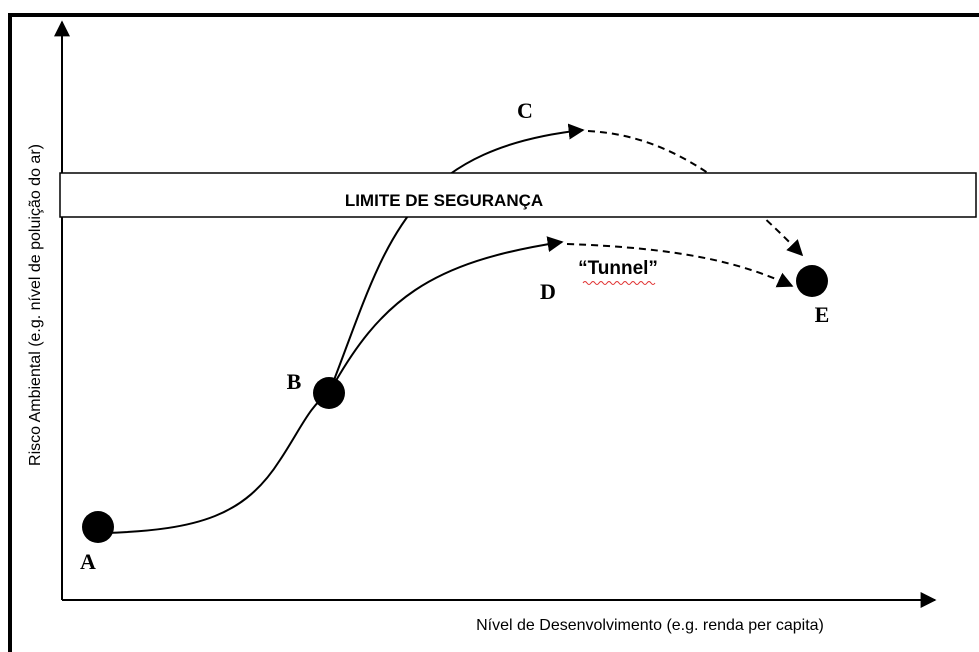  What do you see at coordinates (446, 315) in the screenshot?
I see `curve-b-d` at bounding box center [446, 315].